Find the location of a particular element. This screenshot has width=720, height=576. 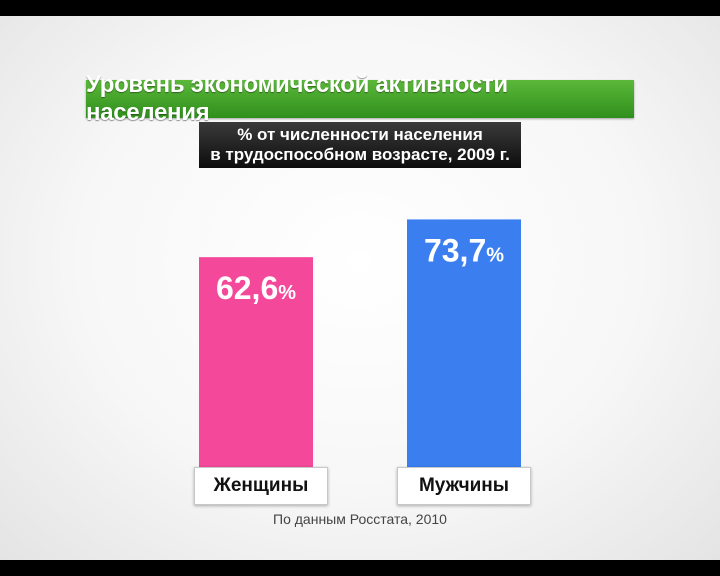

subtitle-line-2: в трудоспособном возрасте, 2009 г. is located at coordinates (360, 154).